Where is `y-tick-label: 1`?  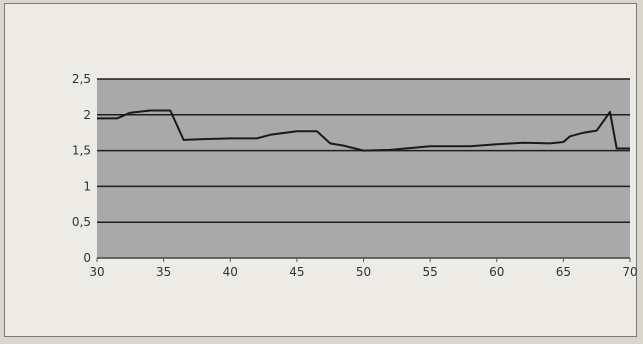
y-tick-label: 1 is located at coordinates (87, 186).